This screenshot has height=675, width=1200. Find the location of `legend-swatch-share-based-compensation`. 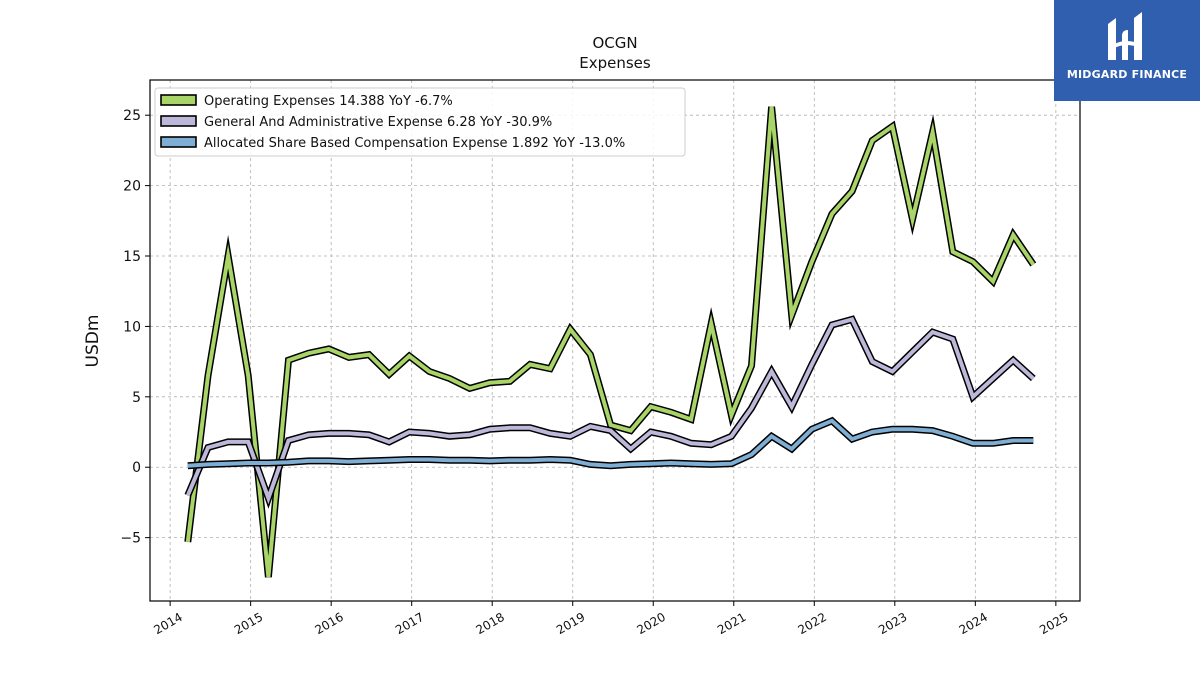

legend-swatch-share-based-compensation is located at coordinates (178, 142).